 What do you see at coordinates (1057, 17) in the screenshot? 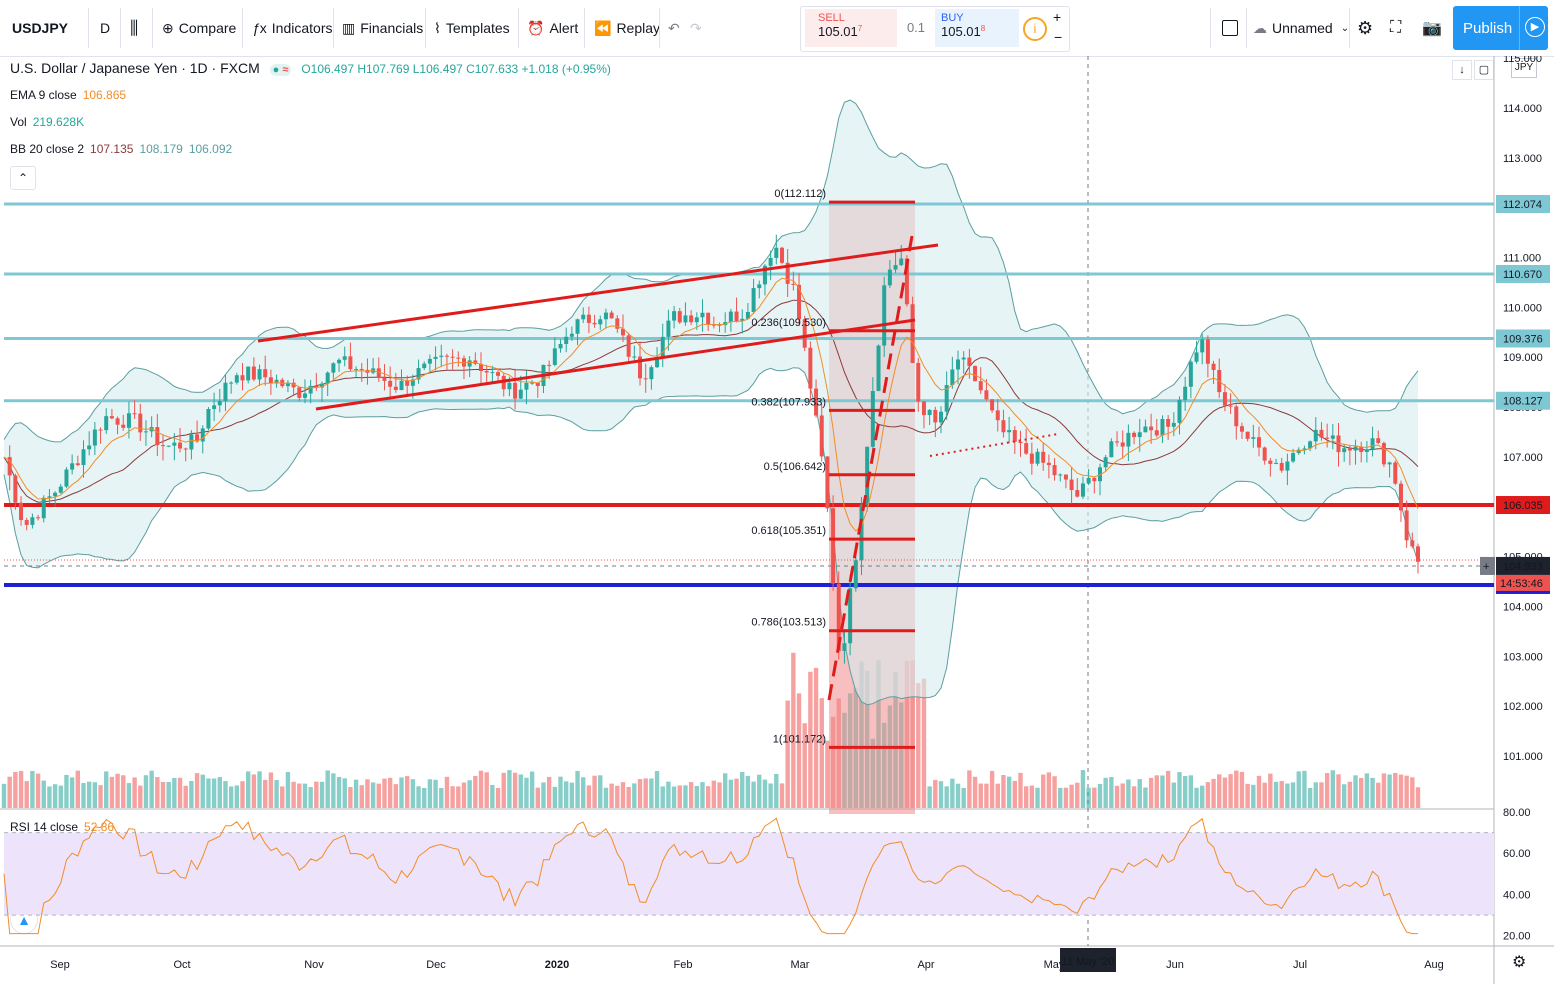
I see `quantity-increase-button: +` at bounding box center [1057, 17].